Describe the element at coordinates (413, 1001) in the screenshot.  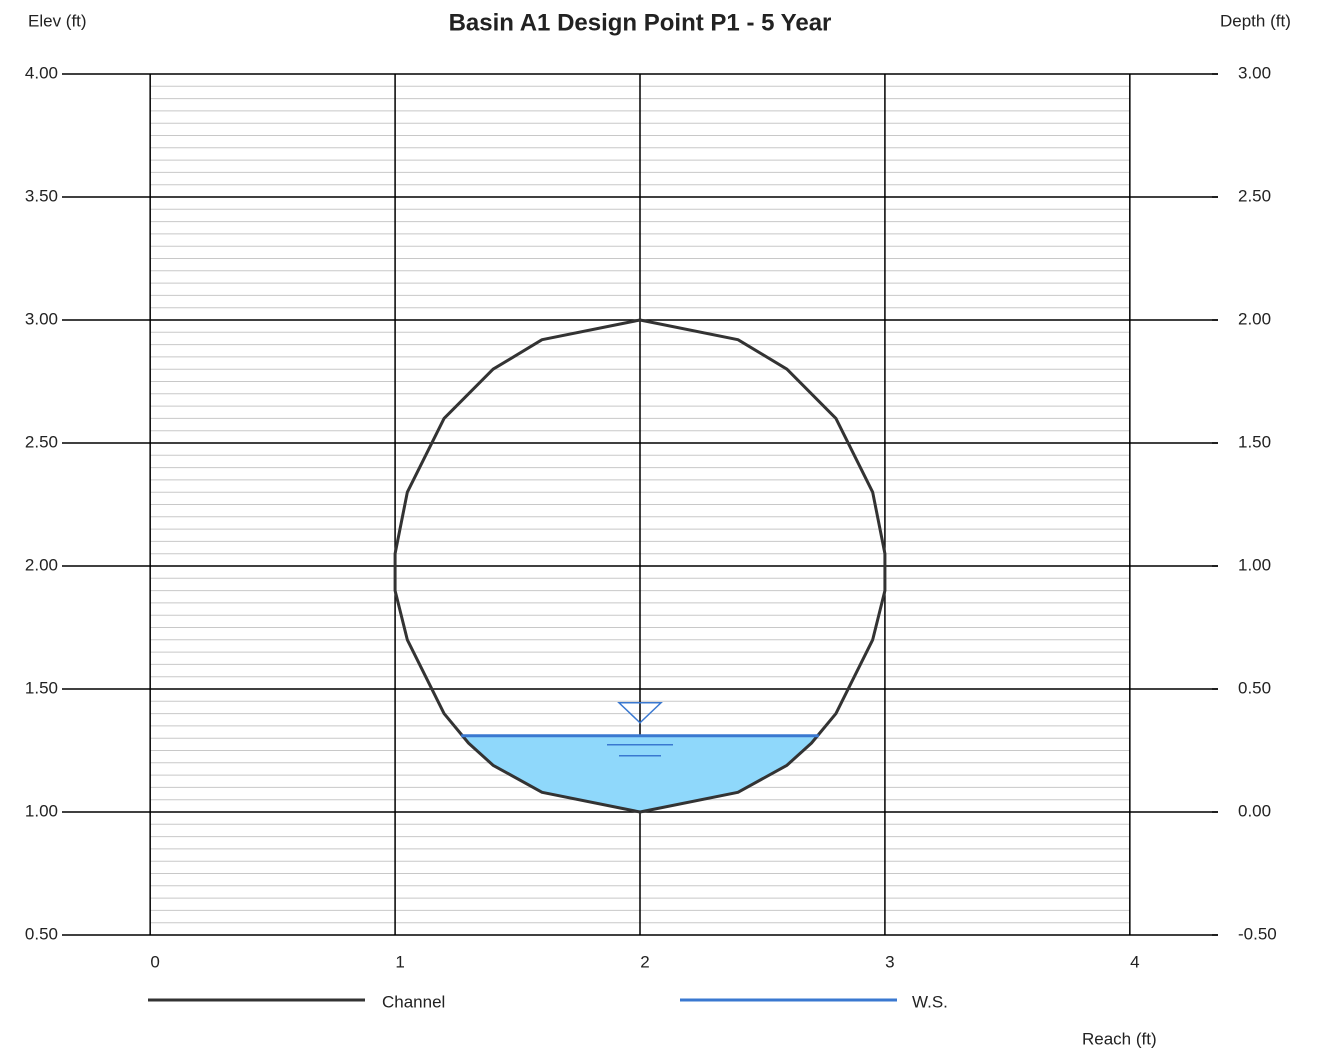
I see `legend-label: Channel` at that location.